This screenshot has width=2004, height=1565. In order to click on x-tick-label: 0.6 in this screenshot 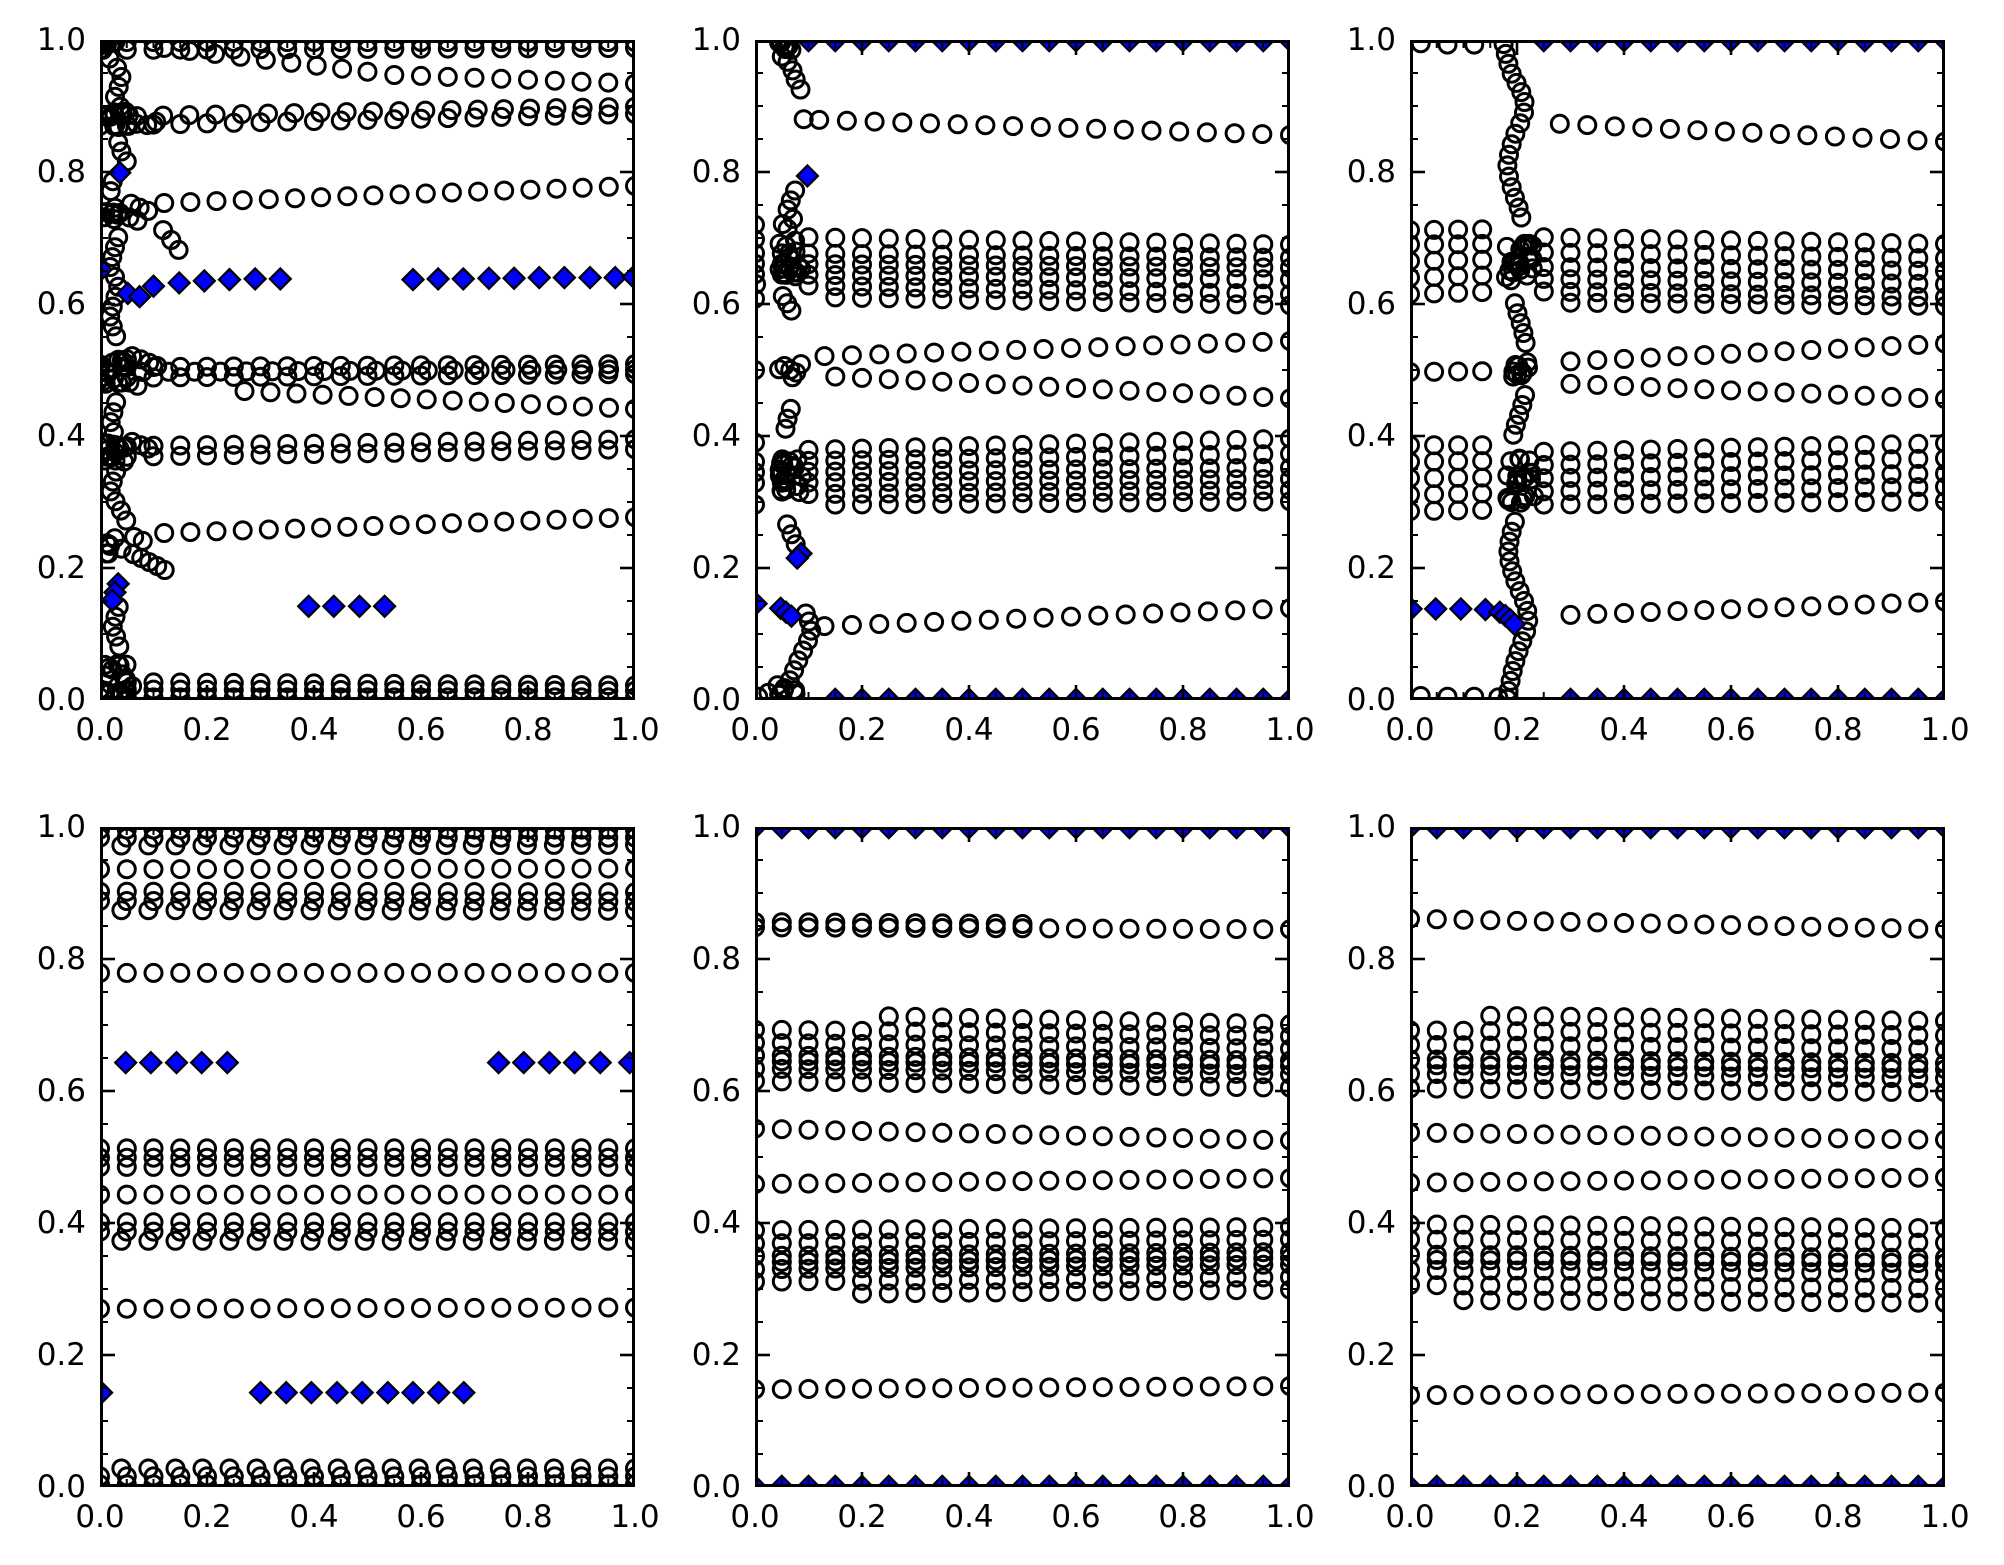, I will do `click(1076, 1517)`.